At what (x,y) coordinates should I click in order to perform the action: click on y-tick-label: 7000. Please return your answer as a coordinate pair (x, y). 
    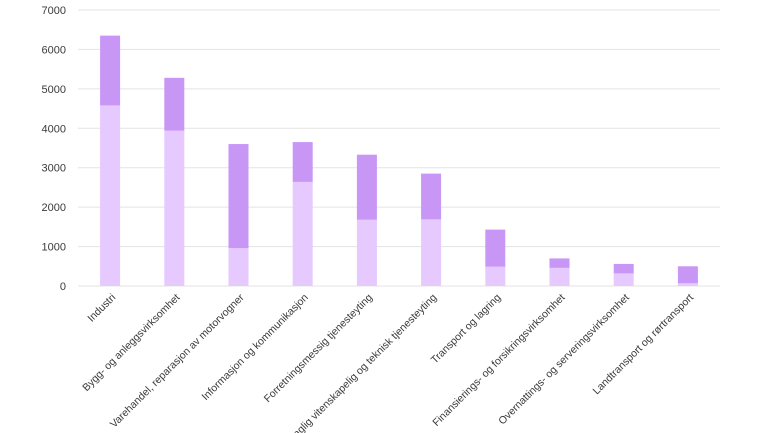
    Looking at the image, I should click on (54, 11).